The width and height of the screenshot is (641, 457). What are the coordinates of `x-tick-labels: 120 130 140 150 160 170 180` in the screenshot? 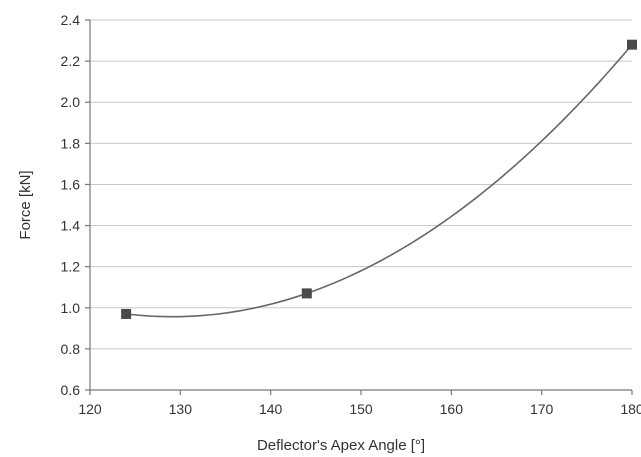 It's located at (359, 409).